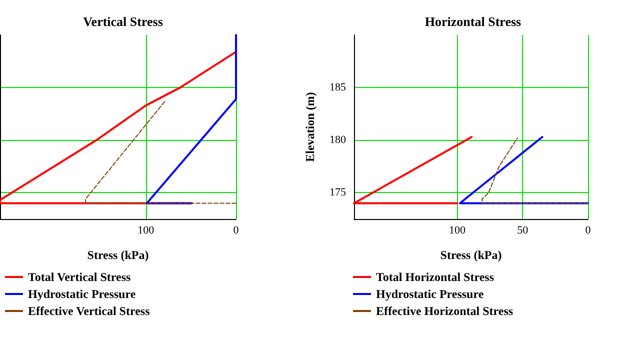 The image size is (631, 349). What do you see at coordinates (523, 230) in the screenshot?
I see `x-tick-label: 50` at bounding box center [523, 230].